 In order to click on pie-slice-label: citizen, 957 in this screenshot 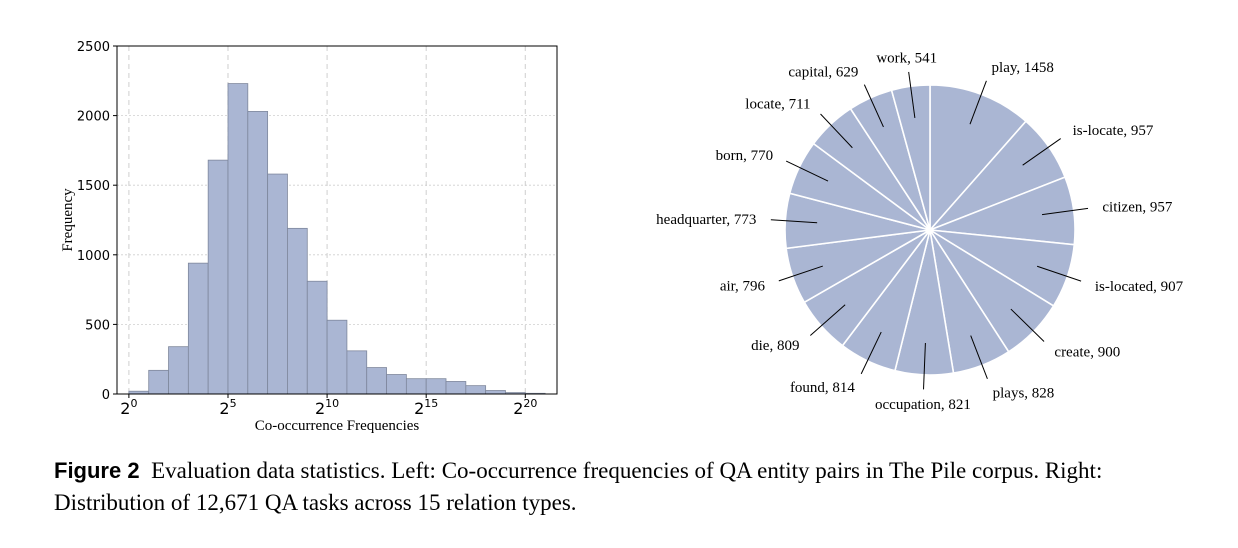, I will do `click(1137, 207)`.